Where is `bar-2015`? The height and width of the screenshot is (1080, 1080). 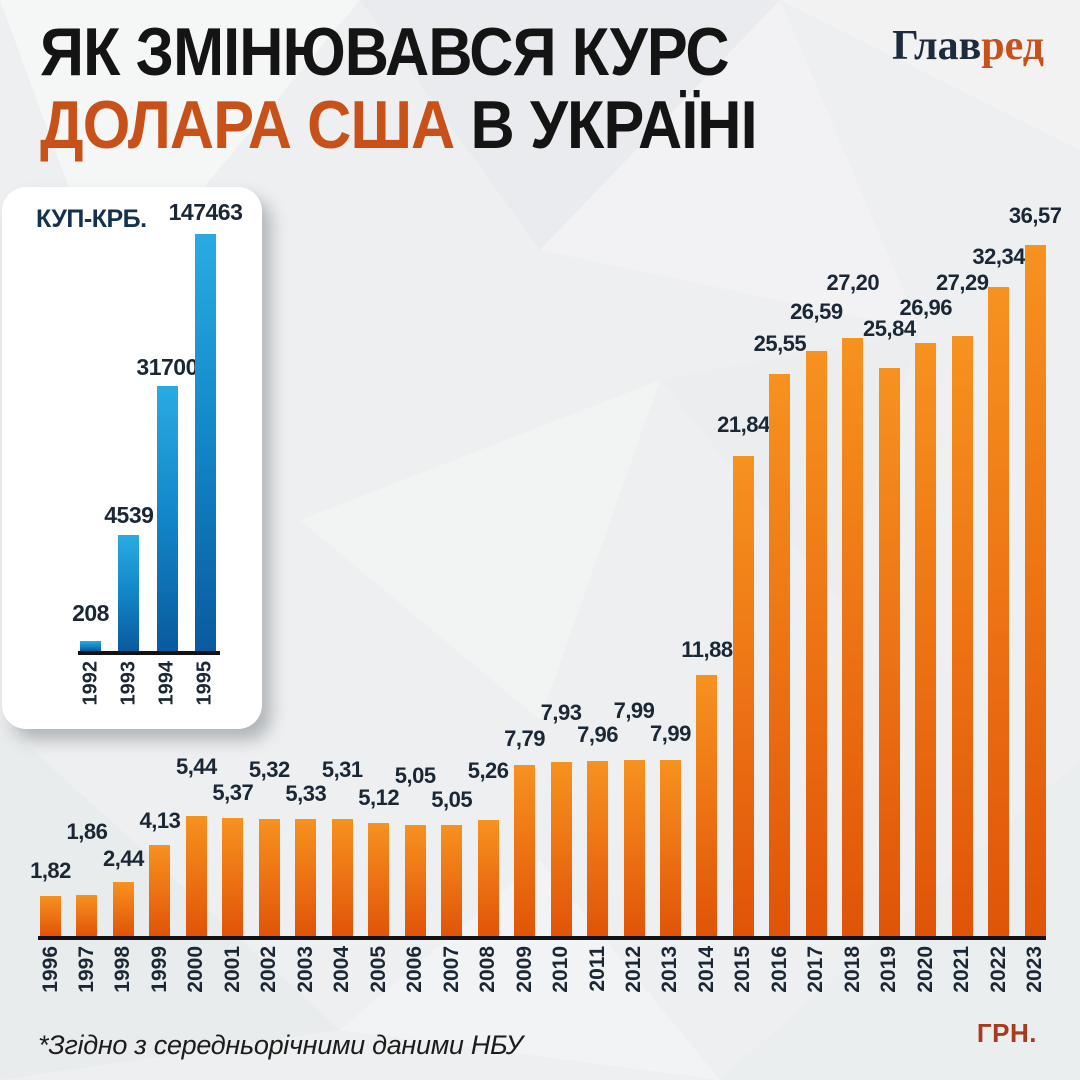
bar-2015 is located at coordinates (743, 696).